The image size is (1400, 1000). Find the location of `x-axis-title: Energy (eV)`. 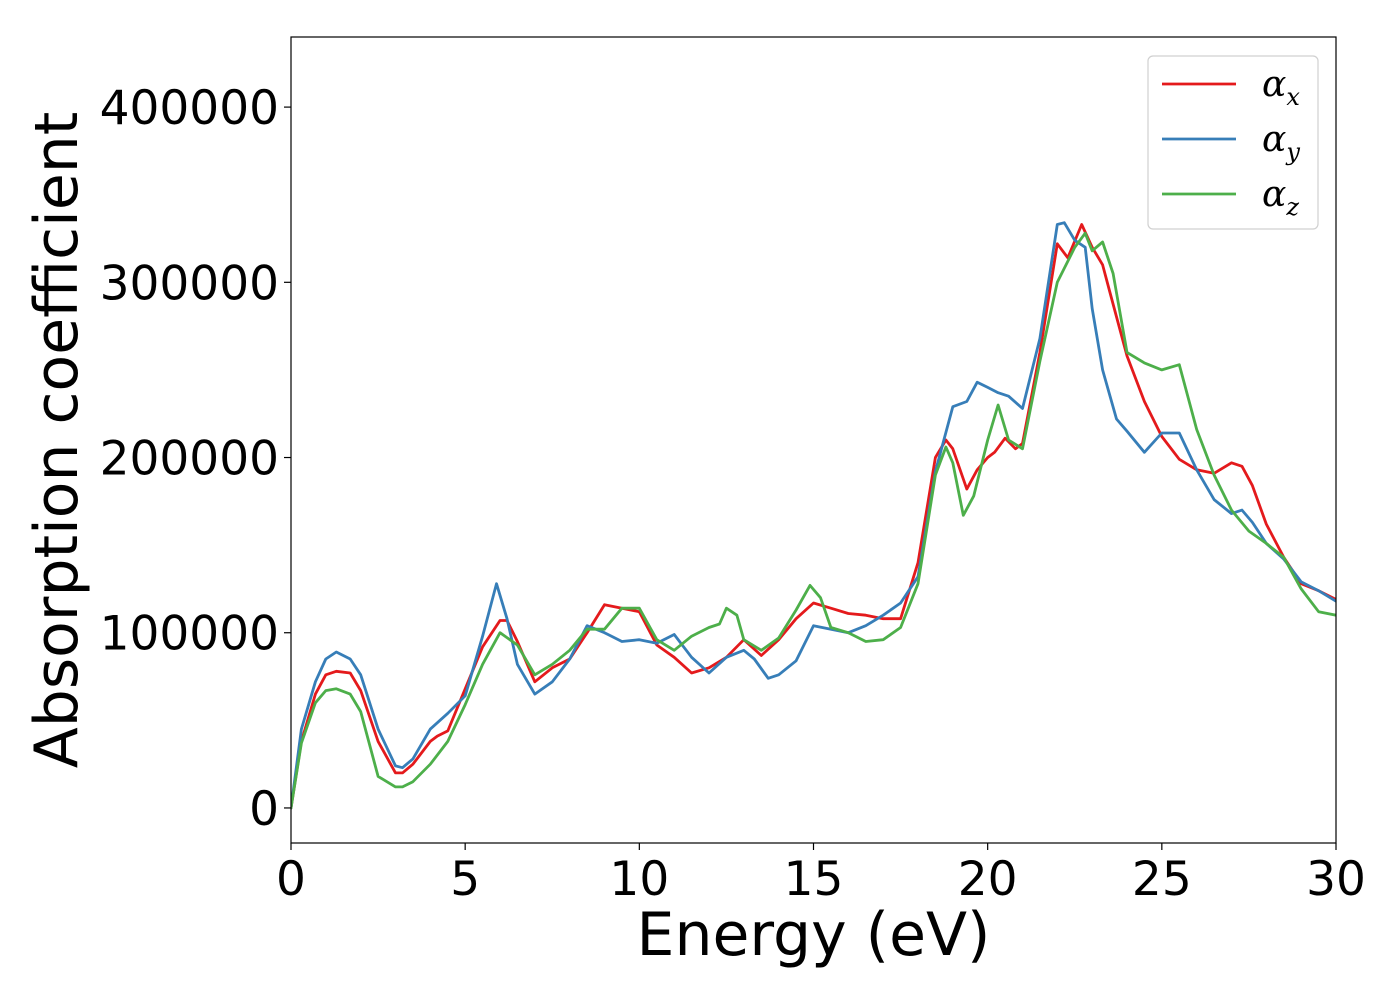

x-axis-title: Energy (eV) is located at coordinates (814, 935).